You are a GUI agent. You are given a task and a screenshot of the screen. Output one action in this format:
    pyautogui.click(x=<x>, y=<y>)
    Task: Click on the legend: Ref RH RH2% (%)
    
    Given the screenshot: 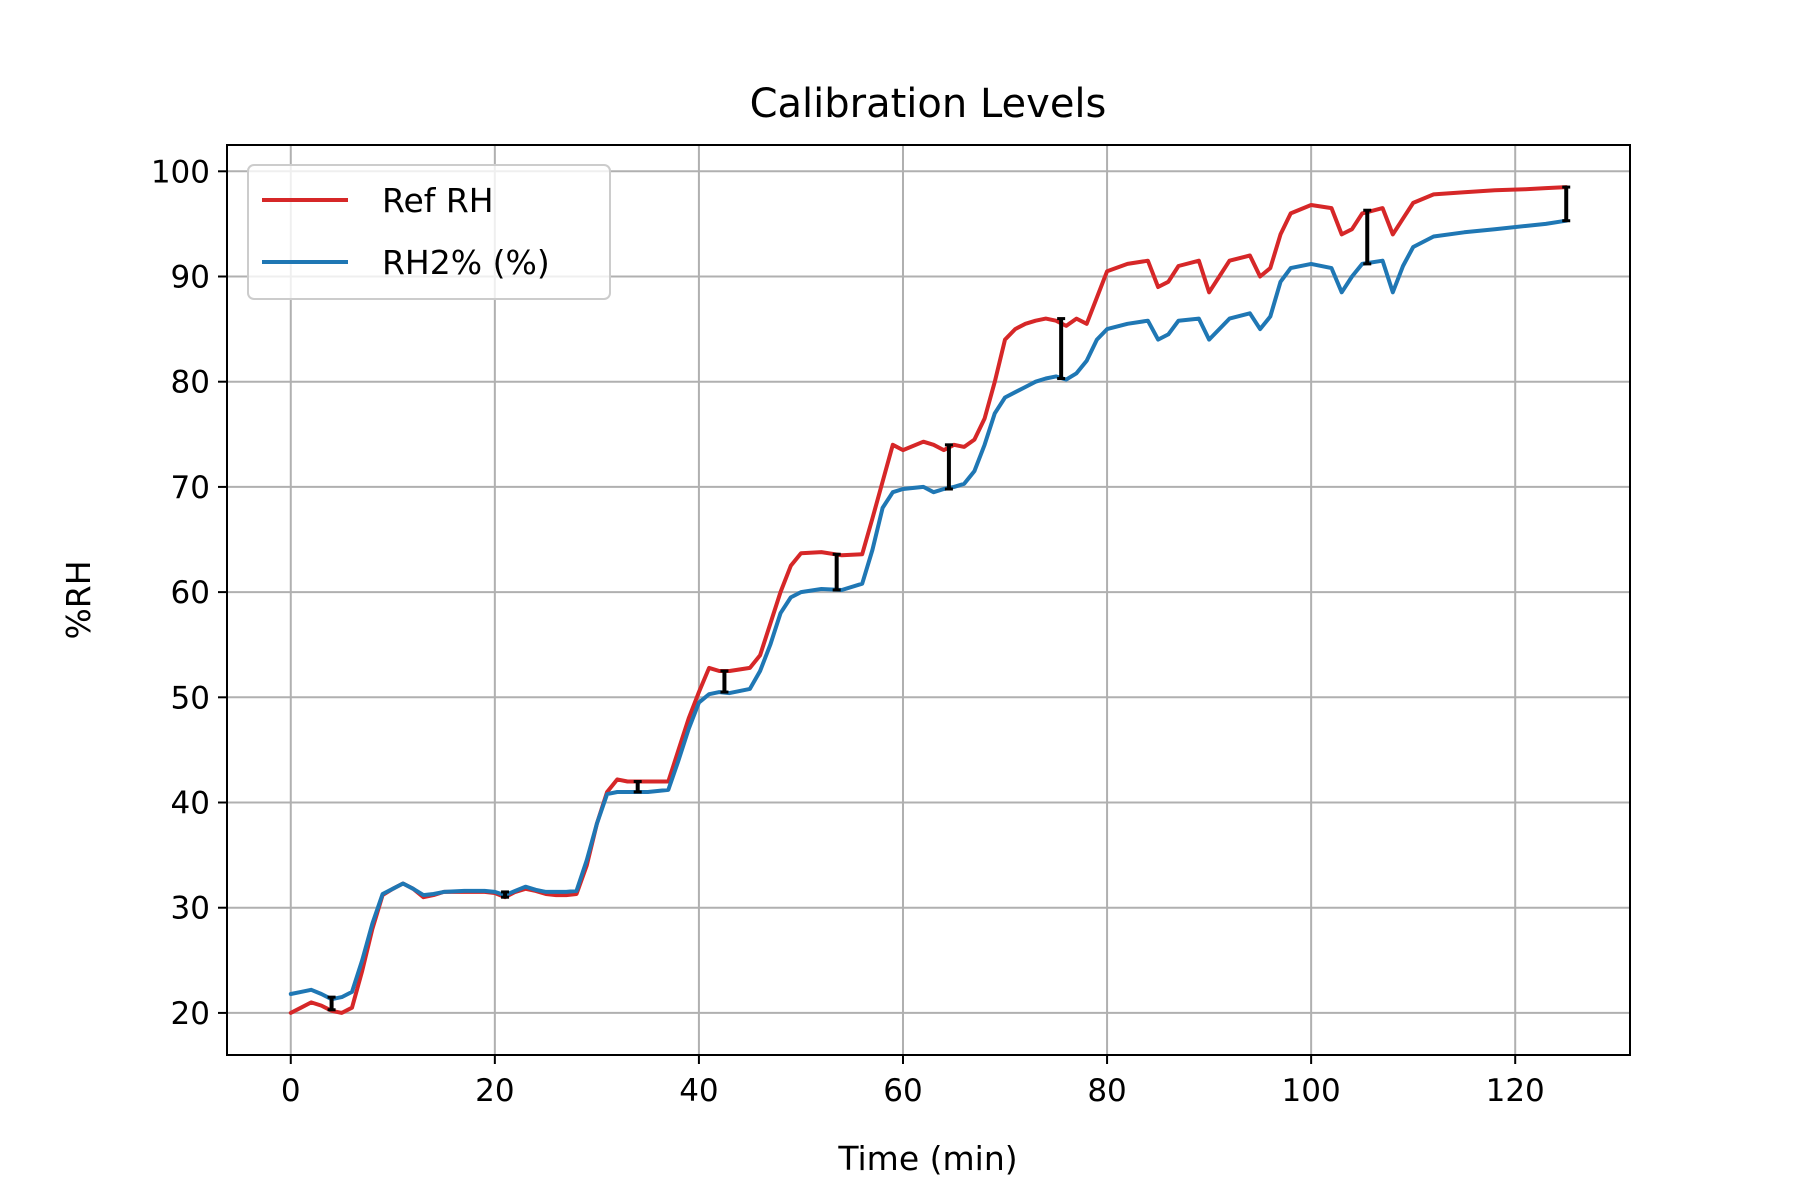 What is the action you would take?
    pyautogui.click(x=429, y=232)
    